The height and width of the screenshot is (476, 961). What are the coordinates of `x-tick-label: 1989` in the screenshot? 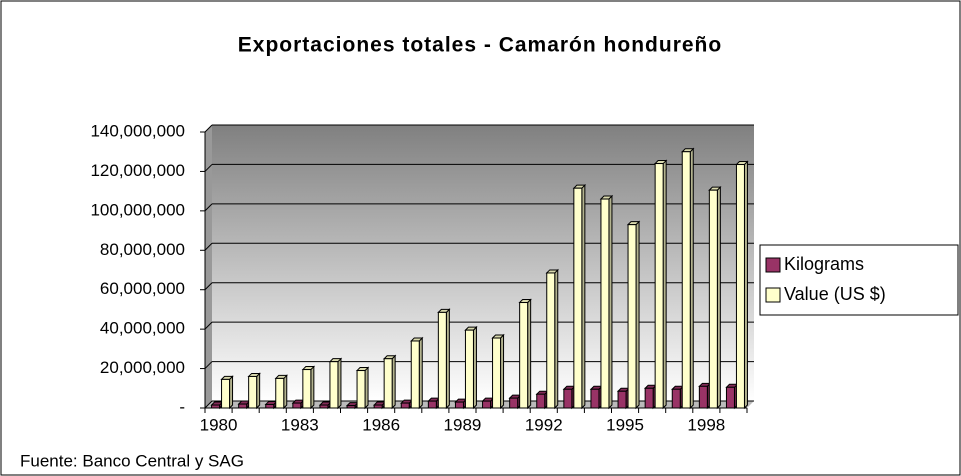 It's located at (463, 424).